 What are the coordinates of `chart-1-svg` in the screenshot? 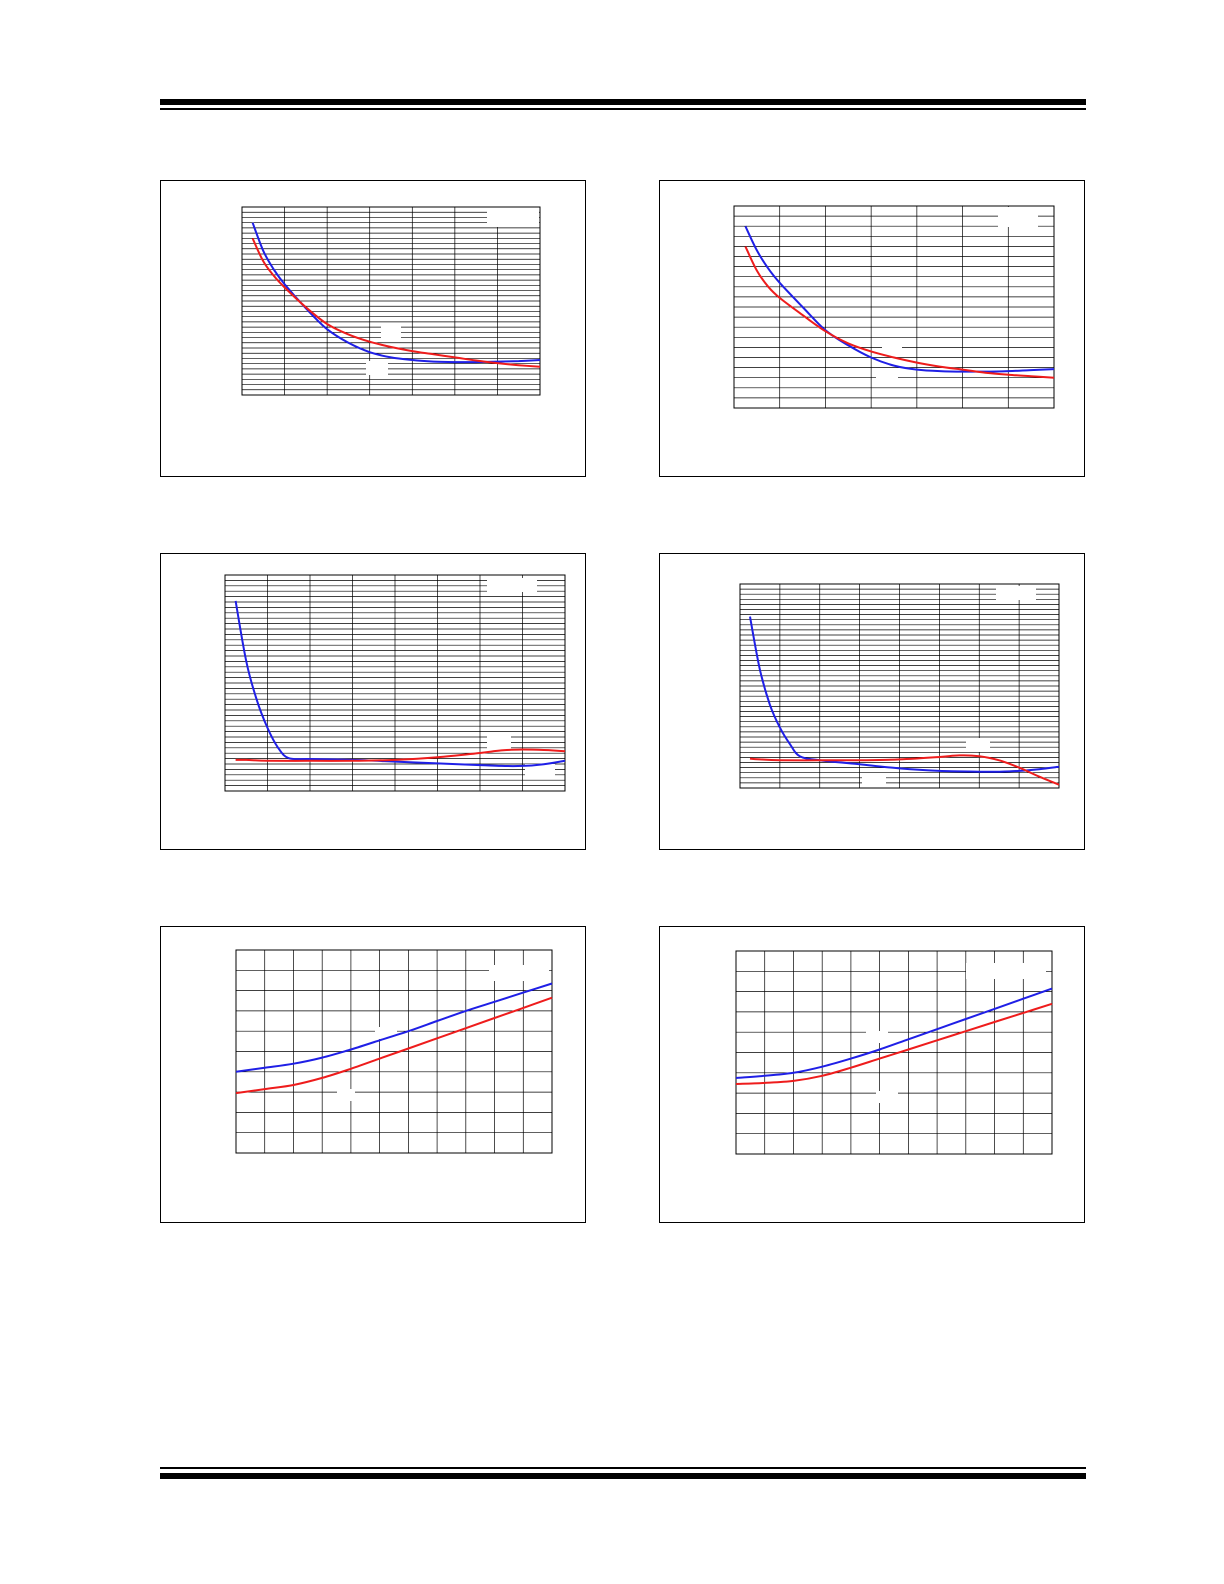 It's located at (391, 301).